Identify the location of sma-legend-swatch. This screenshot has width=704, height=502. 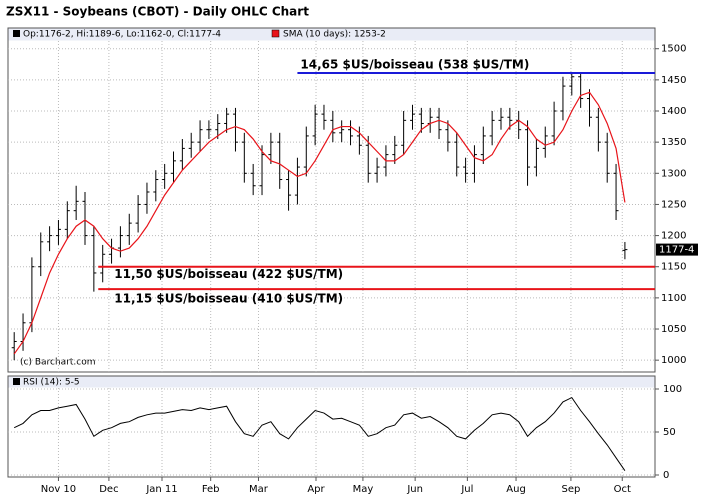
(275, 33).